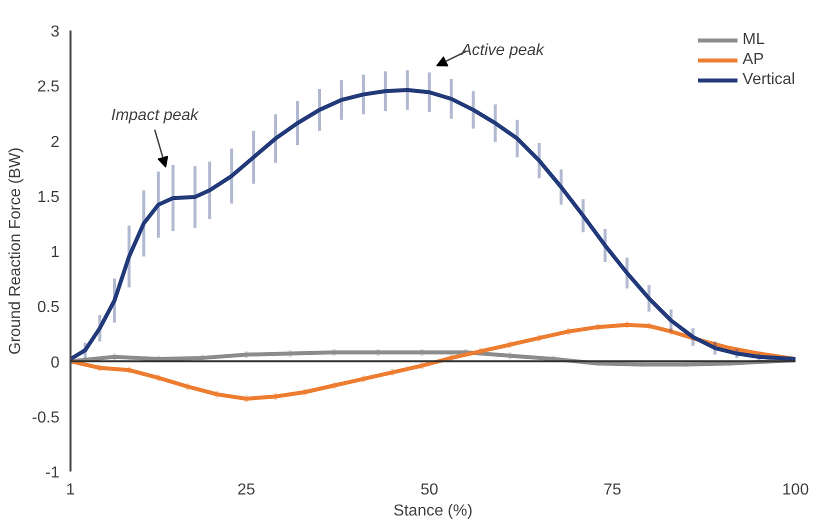 Image resolution: width=820 pixels, height=522 pixels. Describe the element at coordinates (155, 115) in the screenshot. I see `annotation: Impact peak` at that location.